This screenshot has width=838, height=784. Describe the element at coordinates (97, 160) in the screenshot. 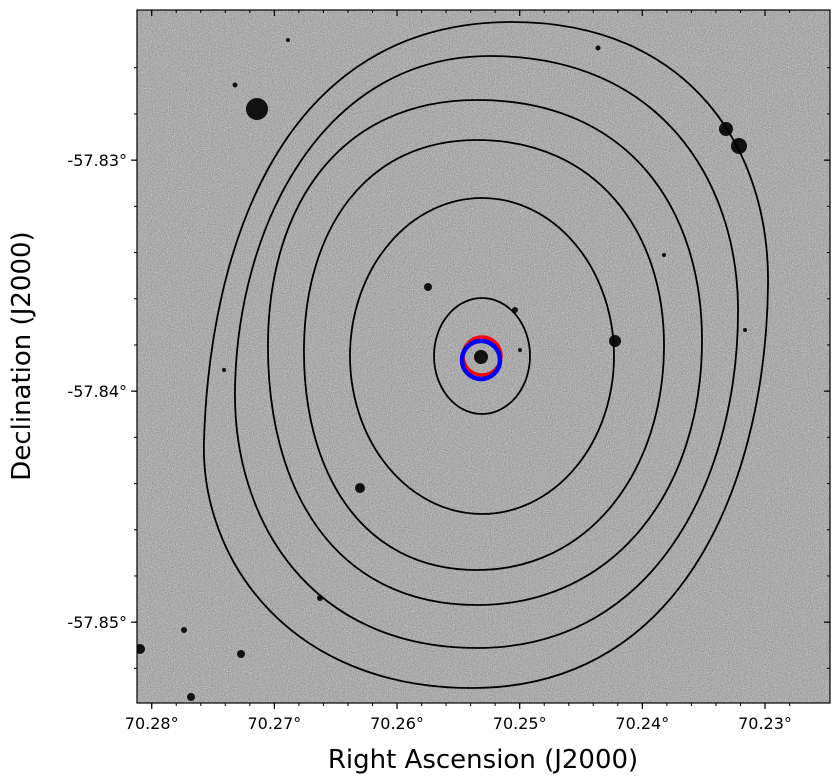

I see `y-tick-label: -57.83°` at that location.